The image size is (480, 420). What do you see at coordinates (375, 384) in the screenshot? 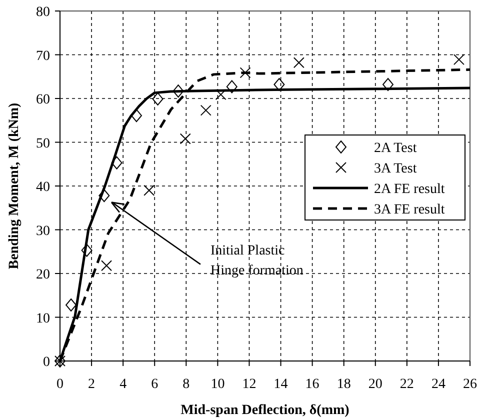
I see `x-tick-label: 20` at bounding box center [375, 384].